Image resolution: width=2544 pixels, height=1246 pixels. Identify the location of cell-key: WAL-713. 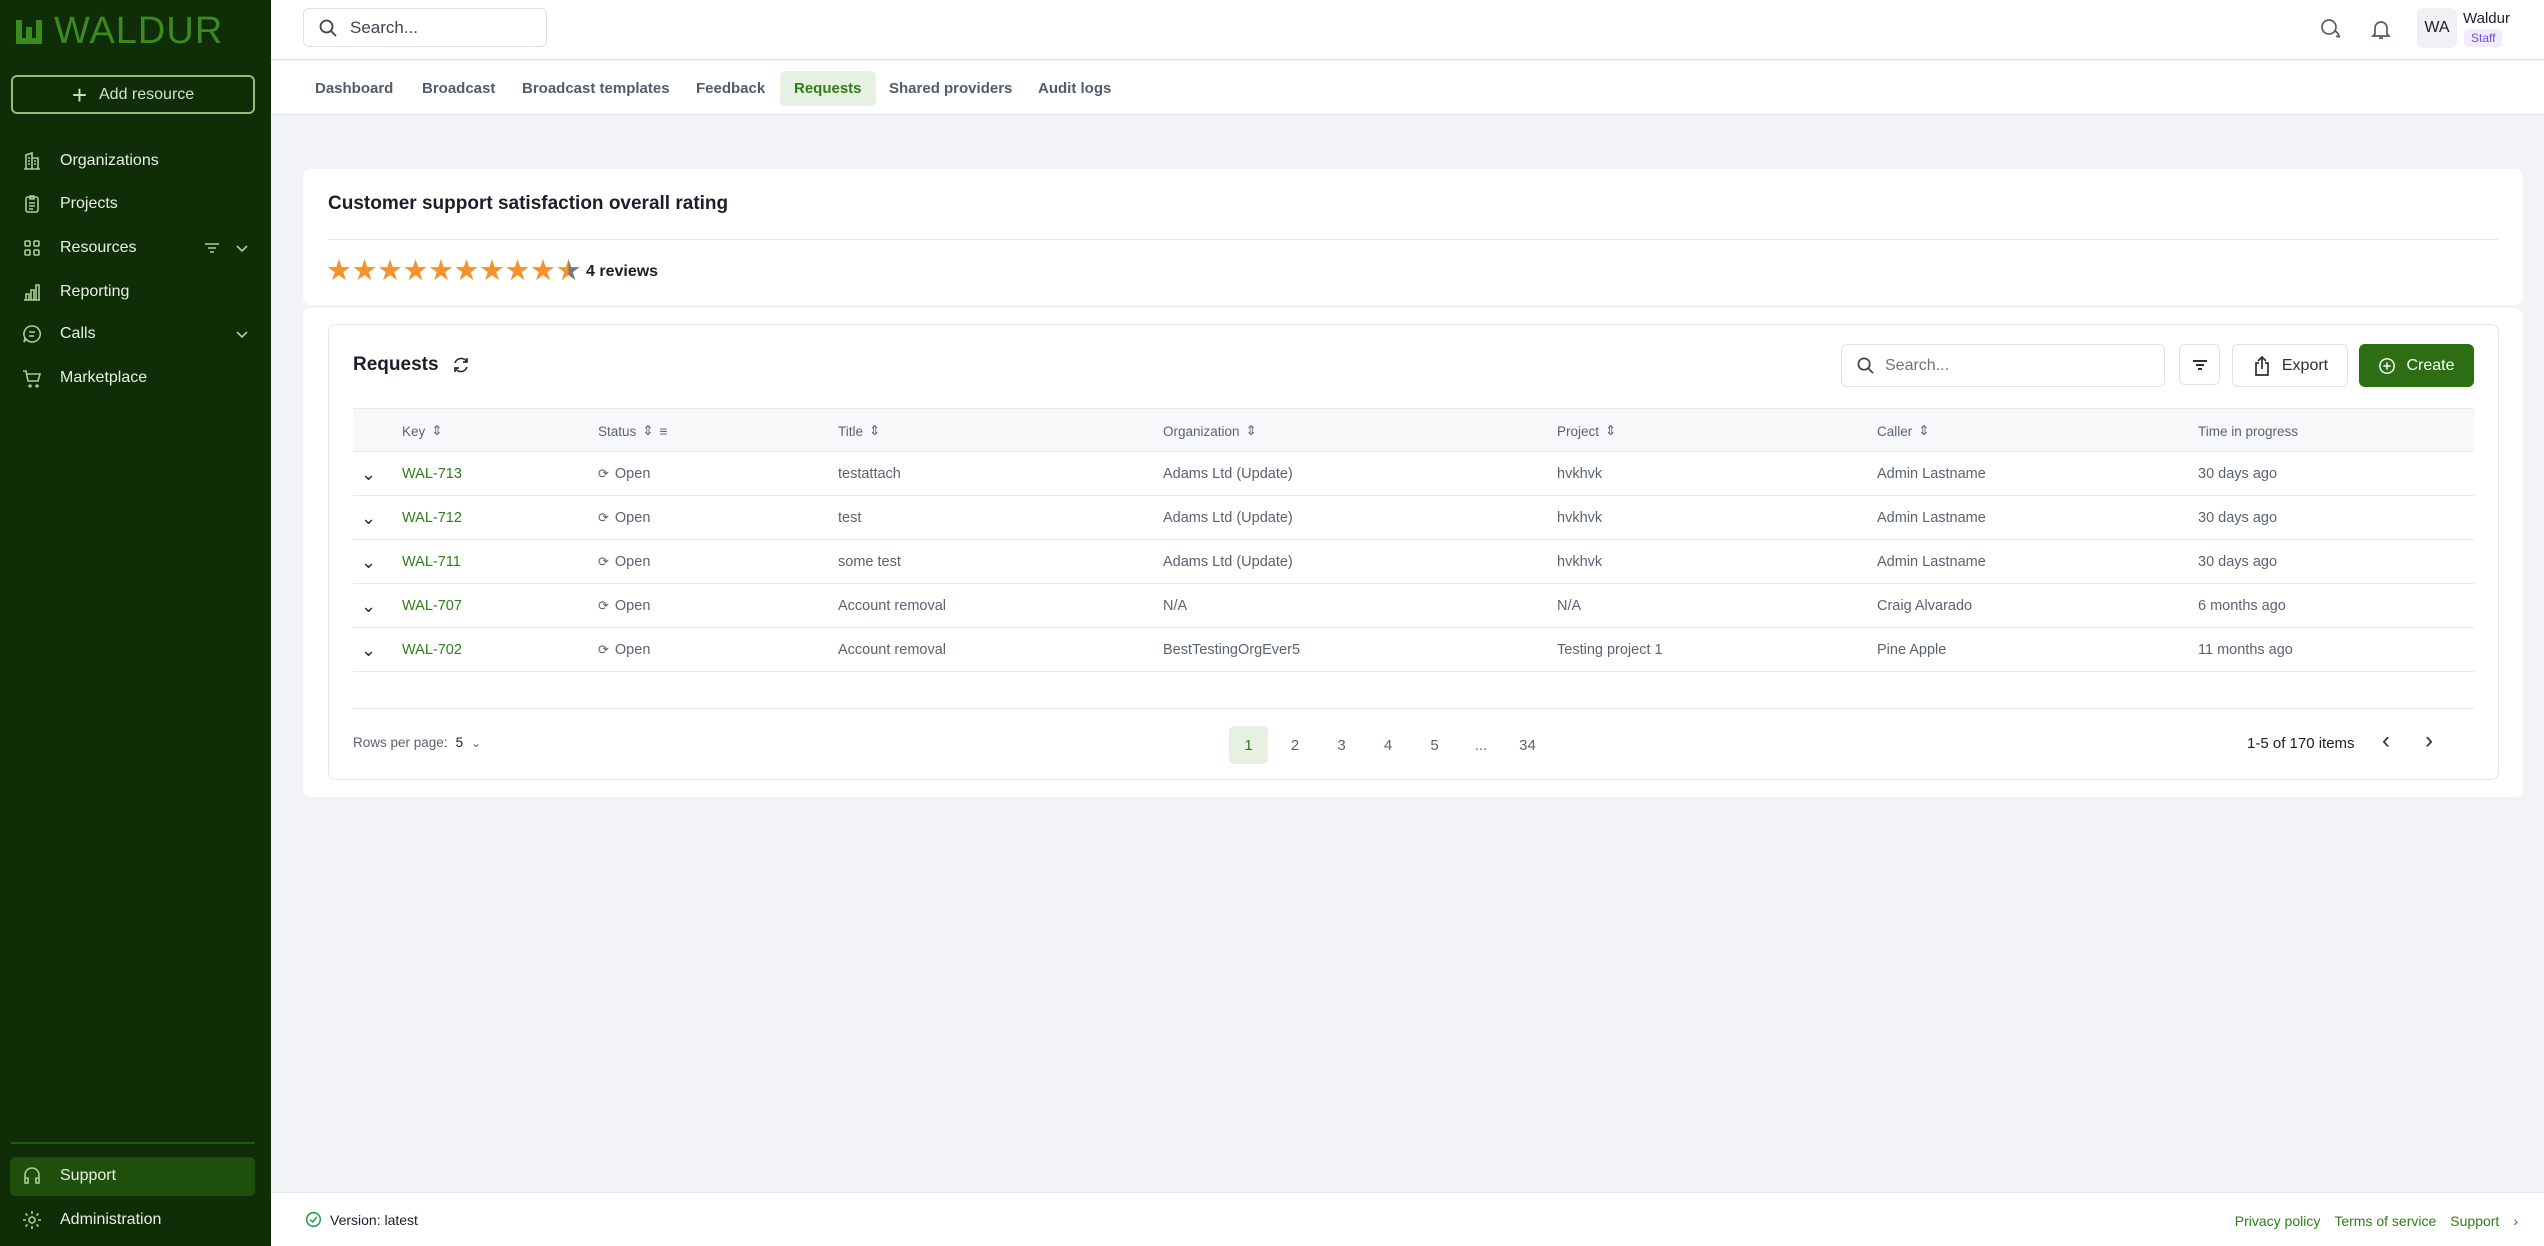
(432, 474).